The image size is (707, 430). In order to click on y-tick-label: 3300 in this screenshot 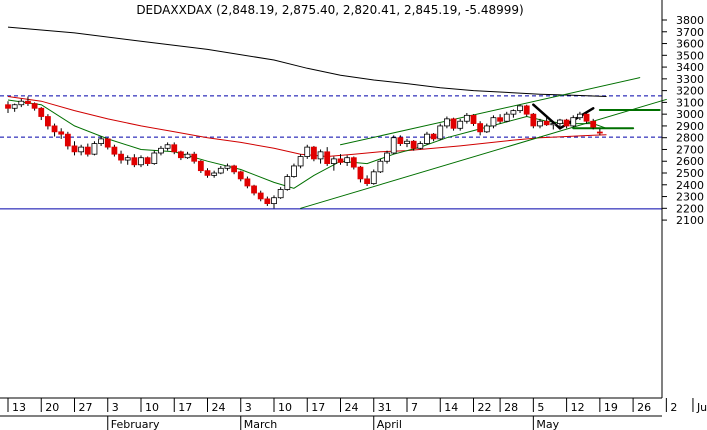, I will do `click(690, 79)`.